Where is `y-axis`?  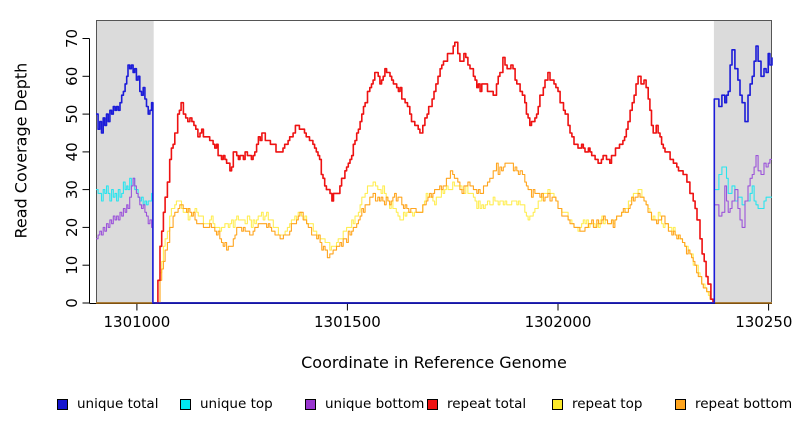 y-axis is located at coordinates (86, 171).